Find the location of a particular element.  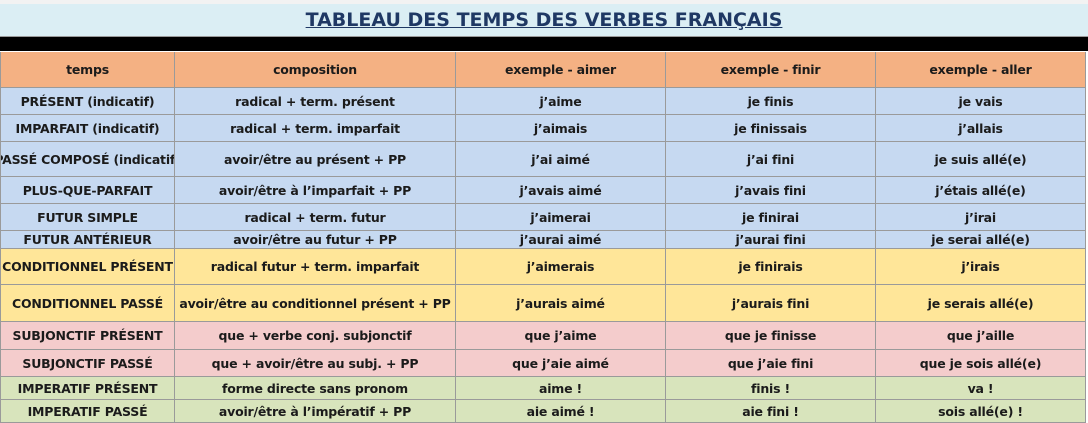

table-cell: je finissais is located at coordinates (771, 128).